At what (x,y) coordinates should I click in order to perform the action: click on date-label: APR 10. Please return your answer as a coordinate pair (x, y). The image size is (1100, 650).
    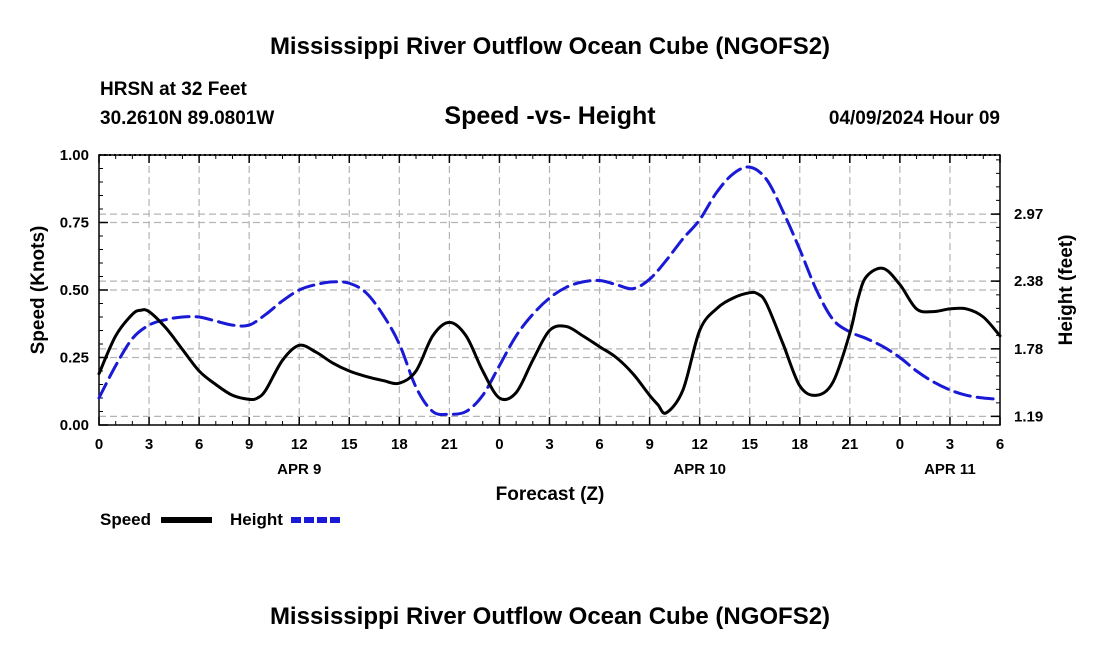
    Looking at the image, I should click on (699, 469).